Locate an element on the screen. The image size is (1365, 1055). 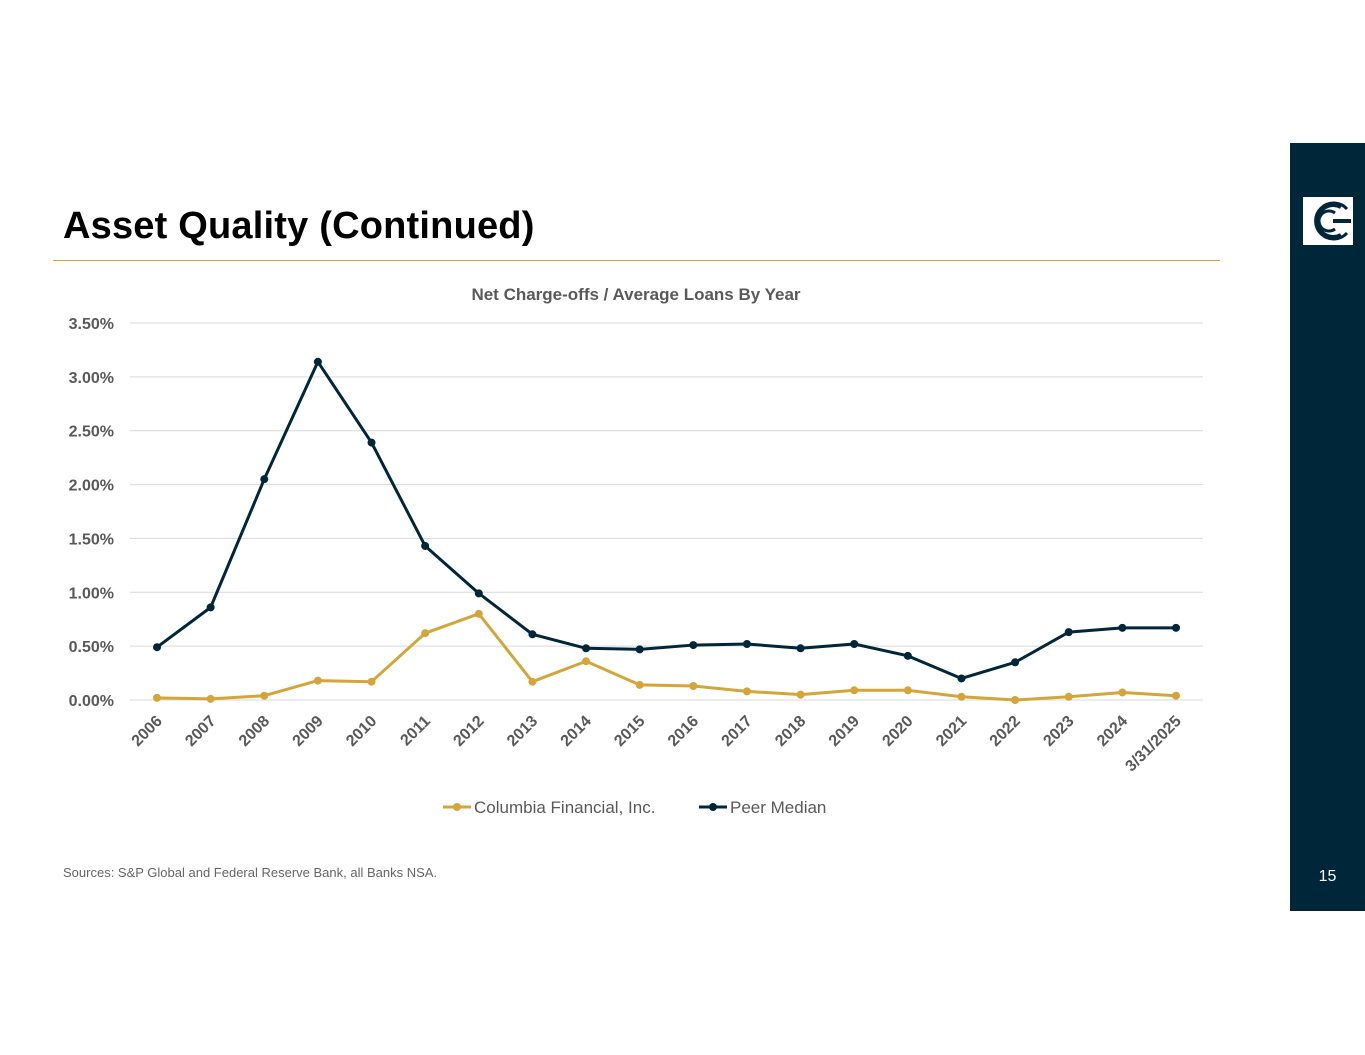
y-tick-label: 3.50% is located at coordinates (91, 324).